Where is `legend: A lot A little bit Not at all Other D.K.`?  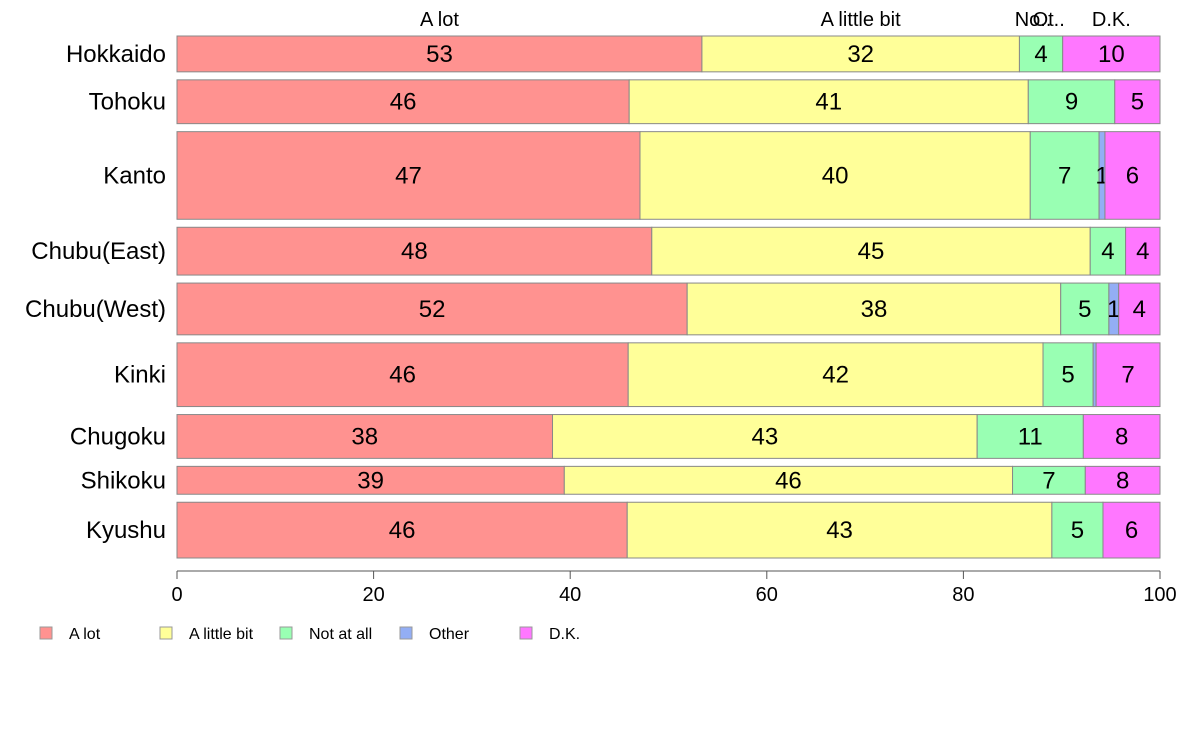
legend: A lot A little bit Not at all Other D.K. is located at coordinates (309, 634).